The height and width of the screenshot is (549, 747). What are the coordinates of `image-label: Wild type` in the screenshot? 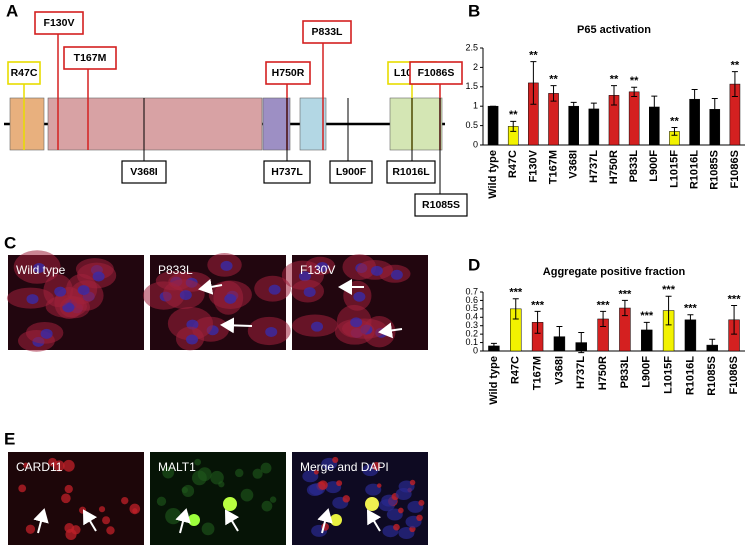 It's located at (41, 270).